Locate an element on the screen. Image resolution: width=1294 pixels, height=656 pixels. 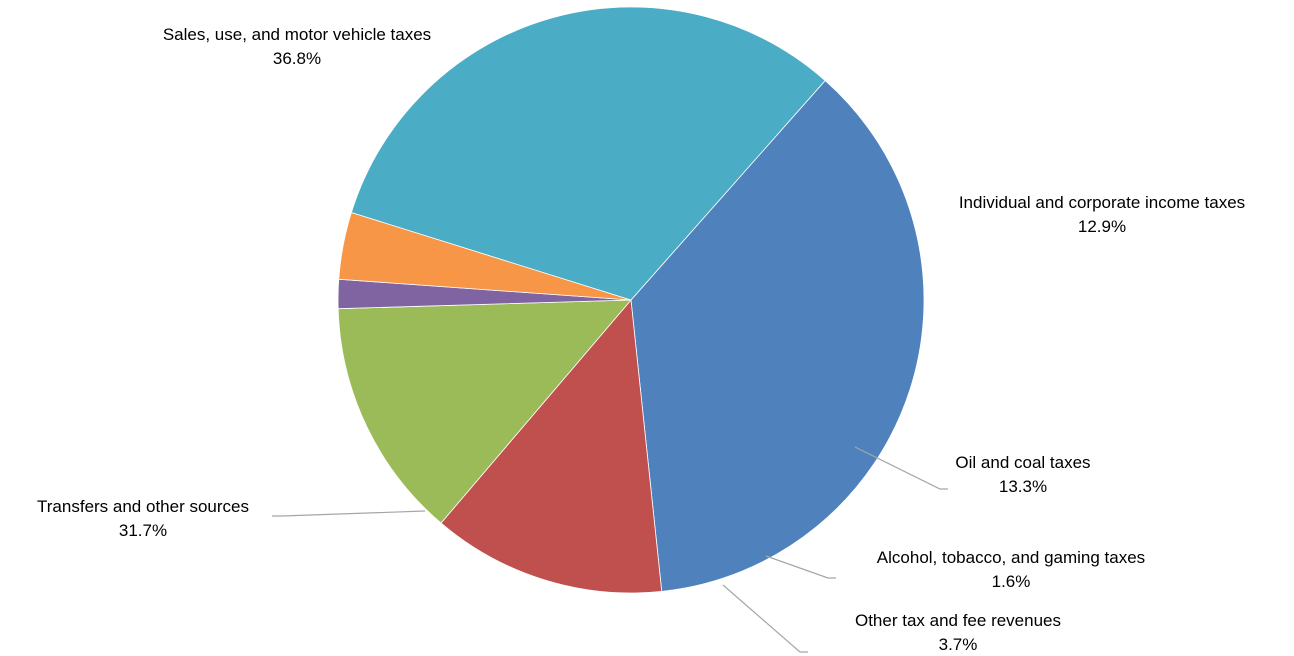
slice-value-label-0: 36.8% is located at coordinates (297, 58).